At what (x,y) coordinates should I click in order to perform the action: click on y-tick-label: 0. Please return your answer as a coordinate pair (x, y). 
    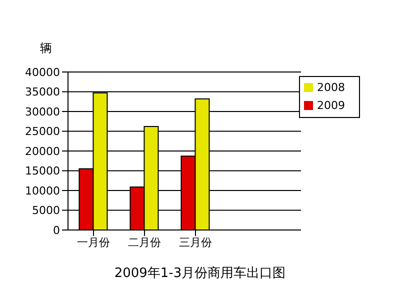
    Looking at the image, I should click on (56, 230).